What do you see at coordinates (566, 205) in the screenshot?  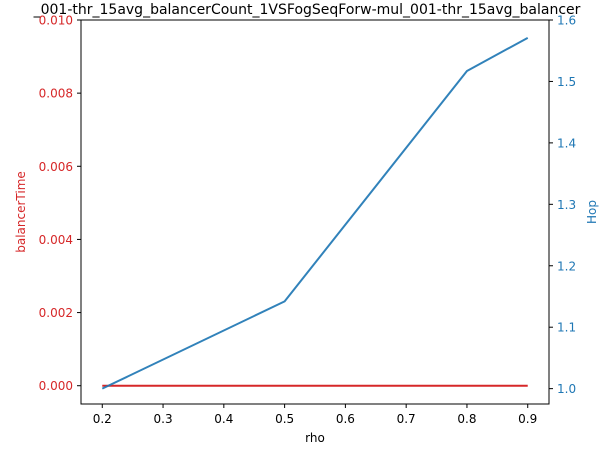 I see `right-y-tick-label: 1.3` at bounding box center [566, 205].